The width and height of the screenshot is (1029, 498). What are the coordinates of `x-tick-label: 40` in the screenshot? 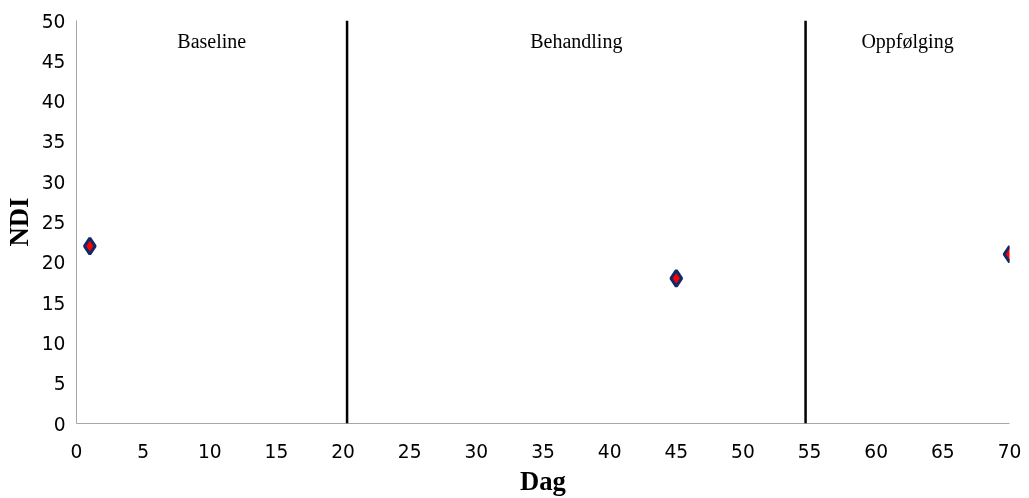 It's located at (609, 451).